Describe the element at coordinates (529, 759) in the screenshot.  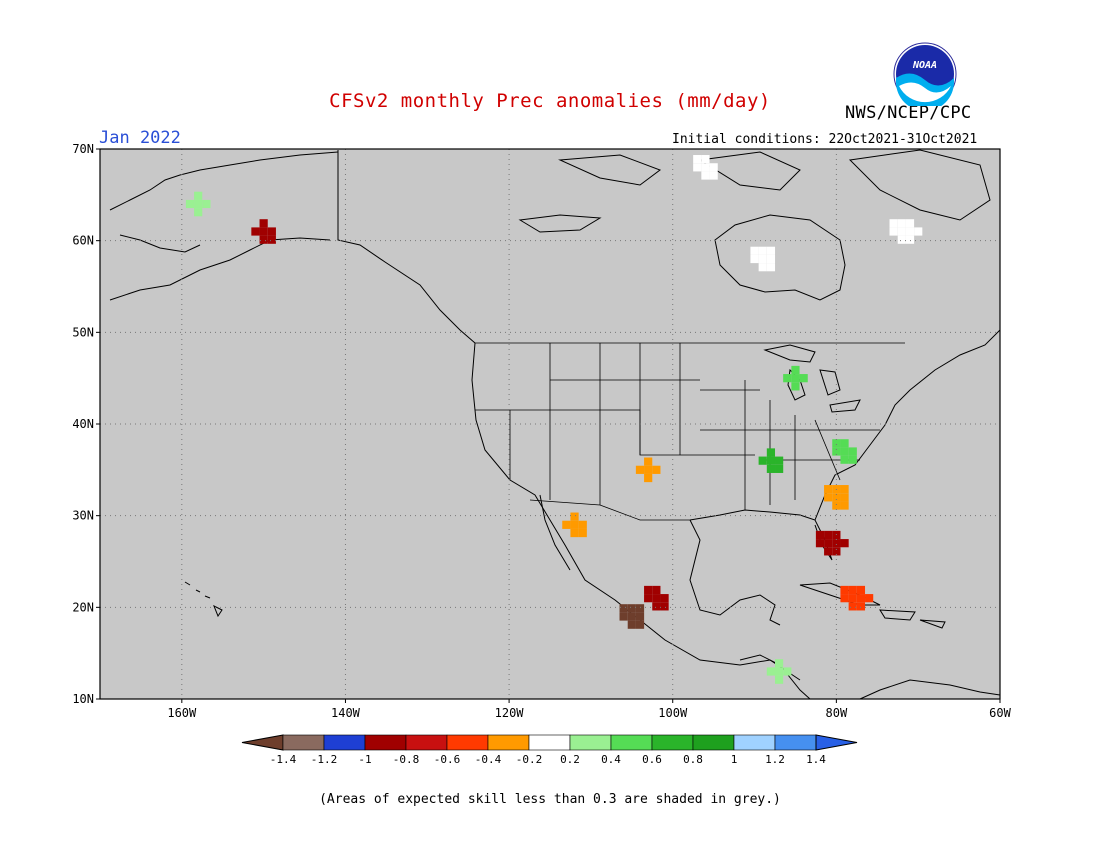
I see `colorbar-label: -0.2` at that location.